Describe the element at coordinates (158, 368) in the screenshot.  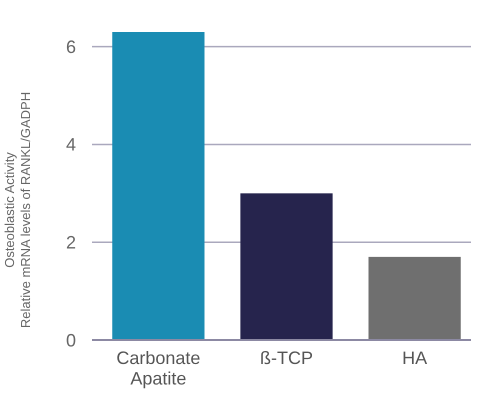
I see `x-tick-label: Carbonate Apatite` at that location.